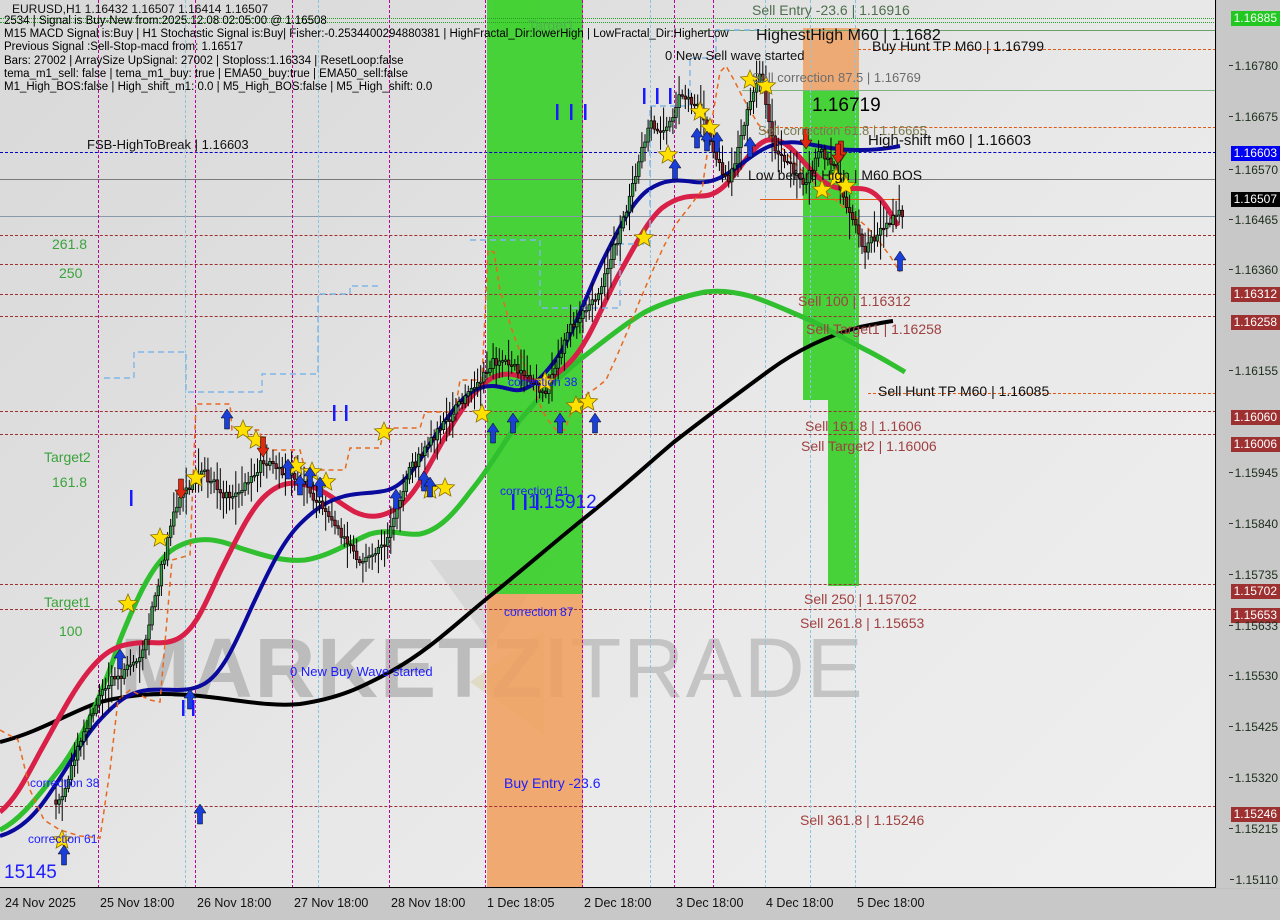 The height and width of the screenshot is (920, 1280). What do you see at coordinates (137, 903) in the screenshot?
I see `time-tick-label: 25 Nov 18:00` at bounding box center [137, 903].